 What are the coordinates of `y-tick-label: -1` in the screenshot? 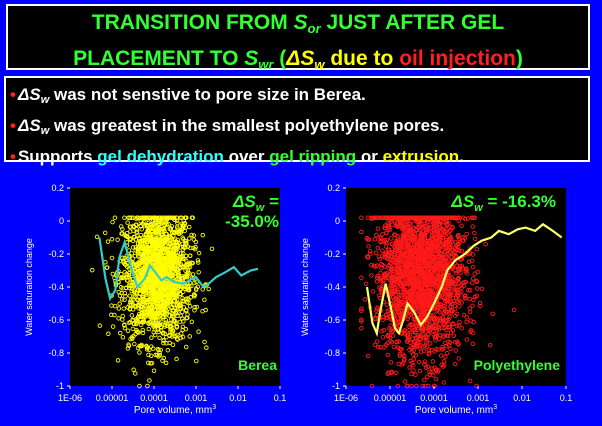 It's located at (336, 386).